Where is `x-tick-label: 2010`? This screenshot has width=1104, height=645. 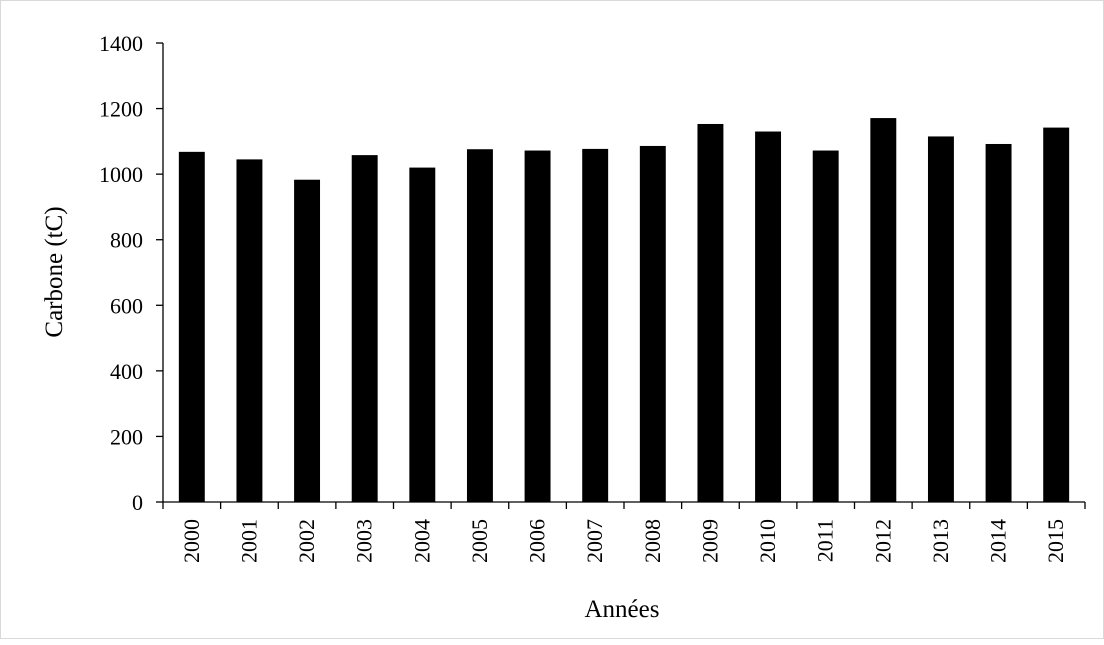 x-tick-label: 2010 is located at coordinates (767, 541).